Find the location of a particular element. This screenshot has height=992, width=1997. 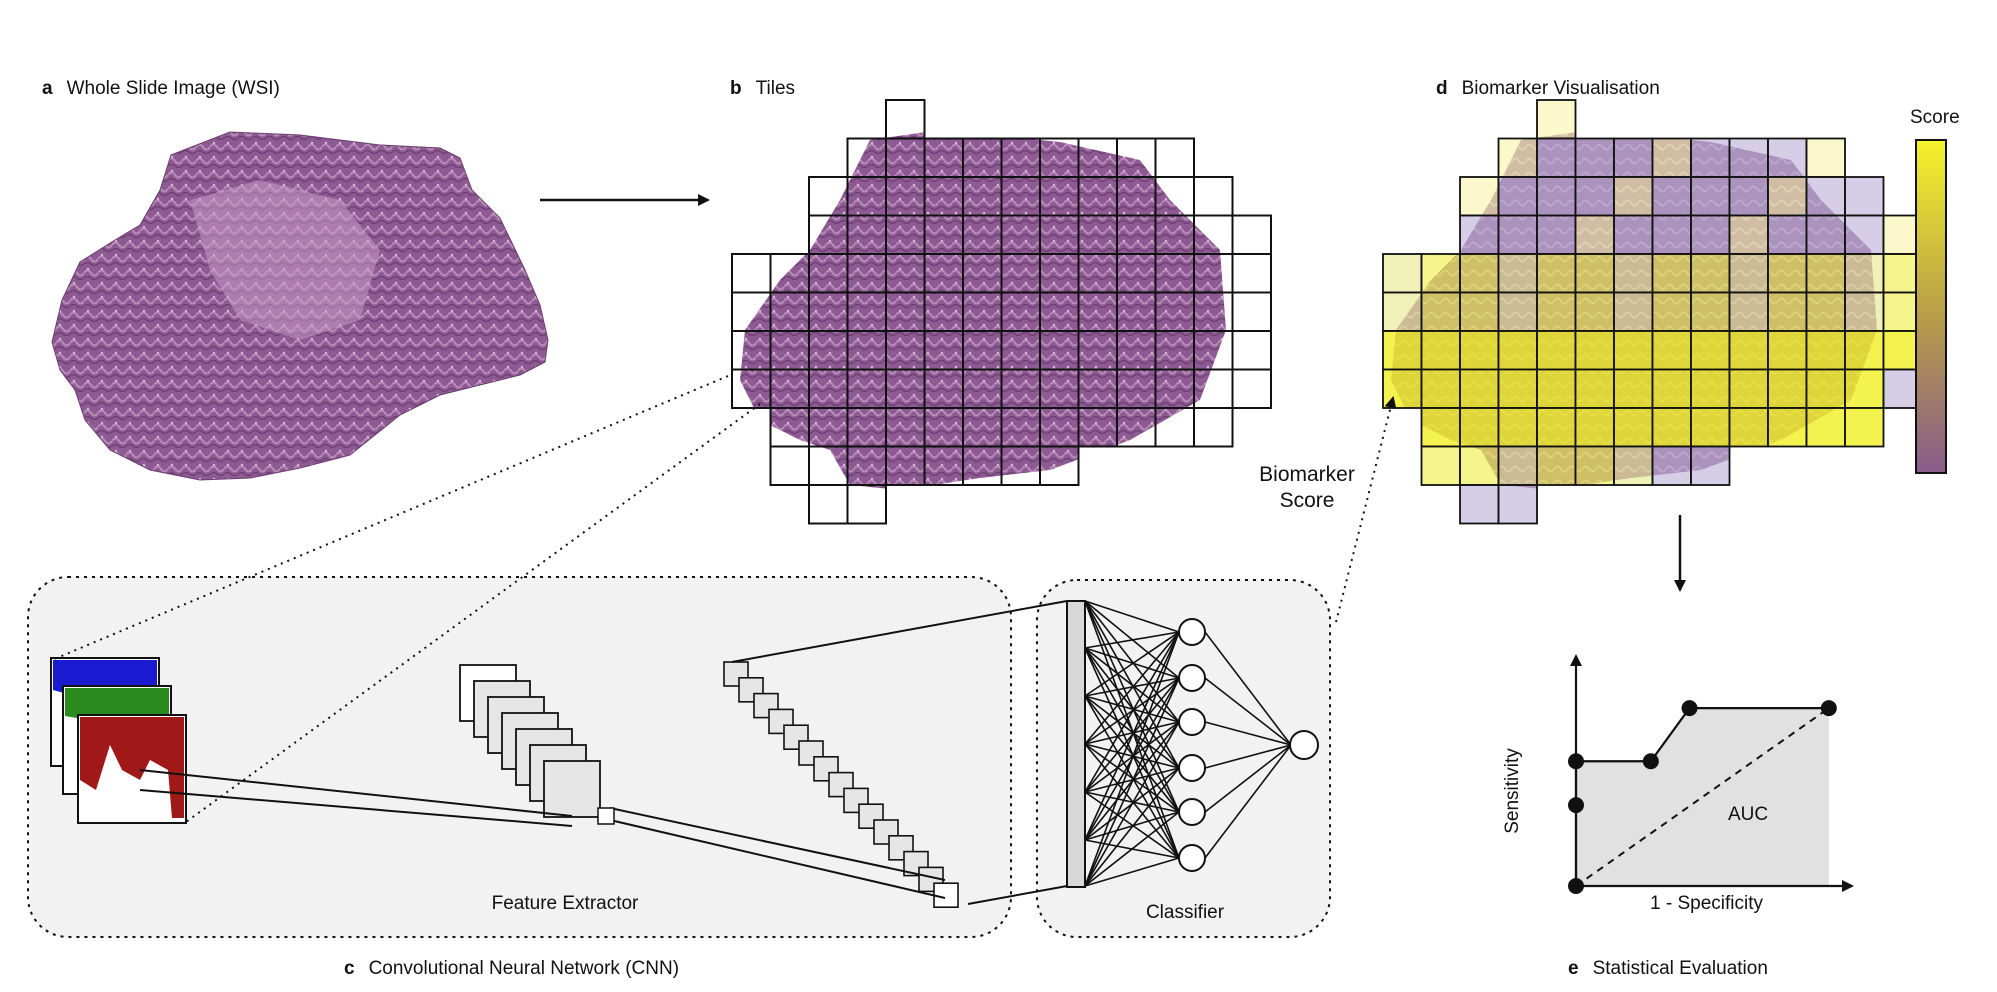

auc-label: AUC is located at coordinates (1748, 814).